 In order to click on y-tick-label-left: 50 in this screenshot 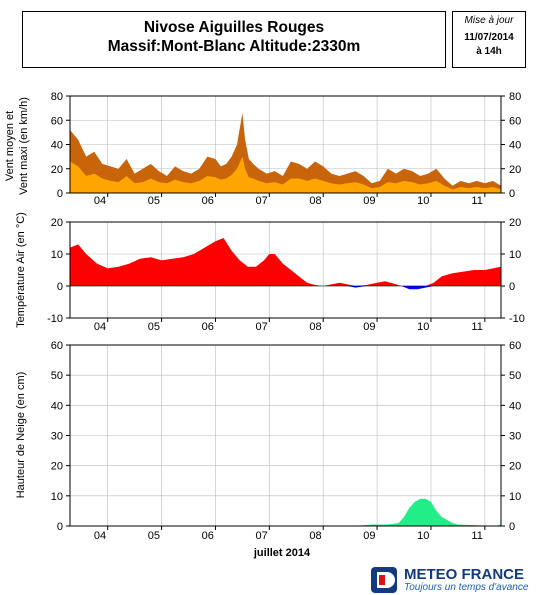, I will do `click(57, 376)`.